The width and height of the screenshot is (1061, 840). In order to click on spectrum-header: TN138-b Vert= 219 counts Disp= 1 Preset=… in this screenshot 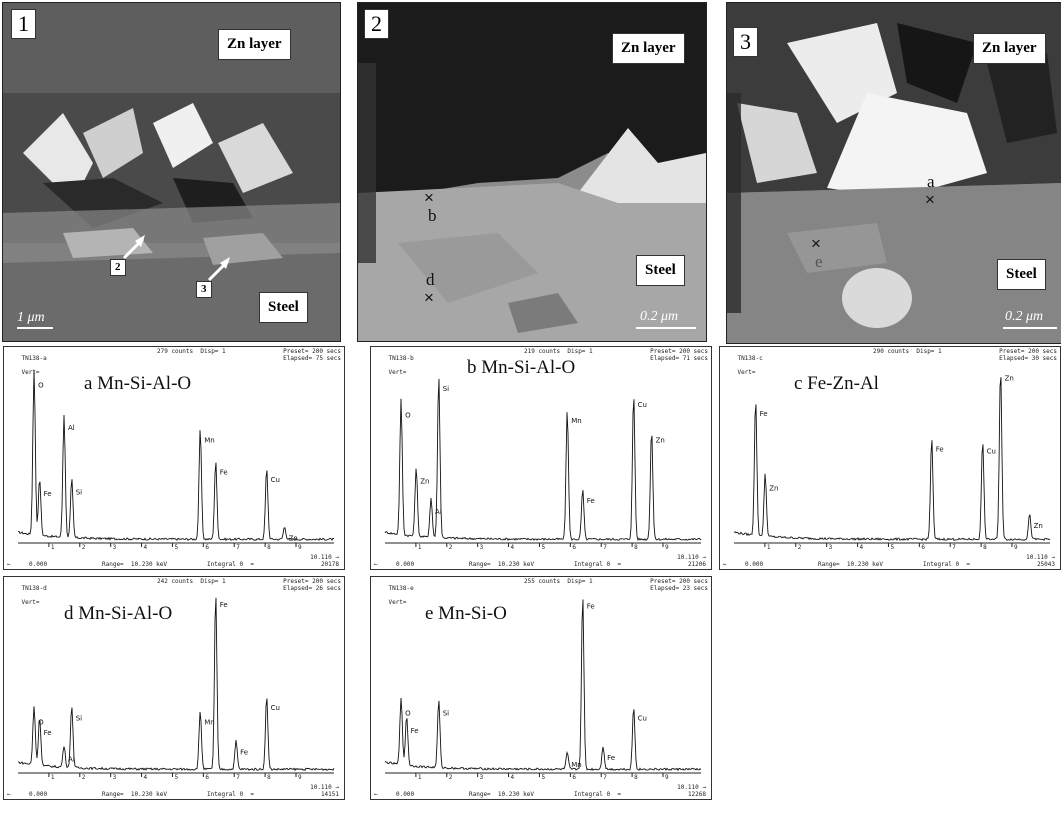, I will do `click(541, 372)`.